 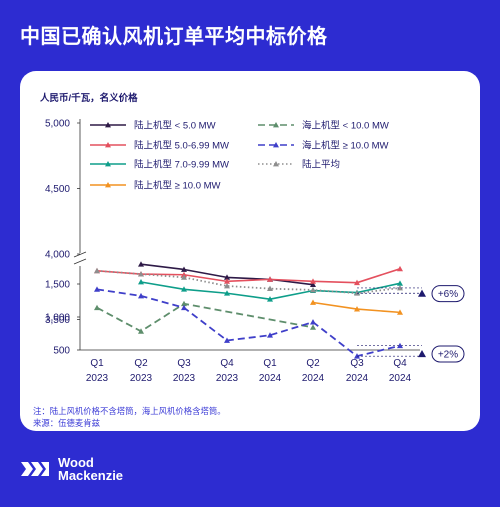 I want to click on wood-mackenzie-logo: Wood Mackenzie, so click(x=71, y=469).